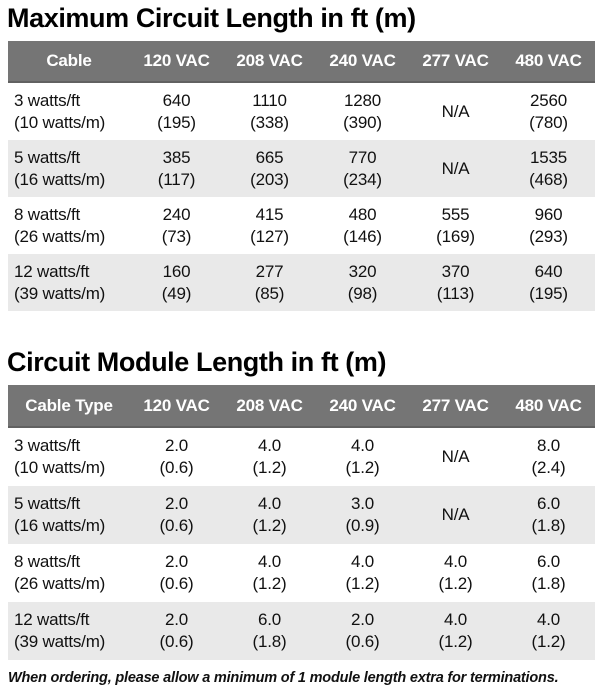  What do you see at coordinates (269, 60) in the screenshot?
I see `header-cell-208vac: 208 VAC` at bounding box center [269, 60].